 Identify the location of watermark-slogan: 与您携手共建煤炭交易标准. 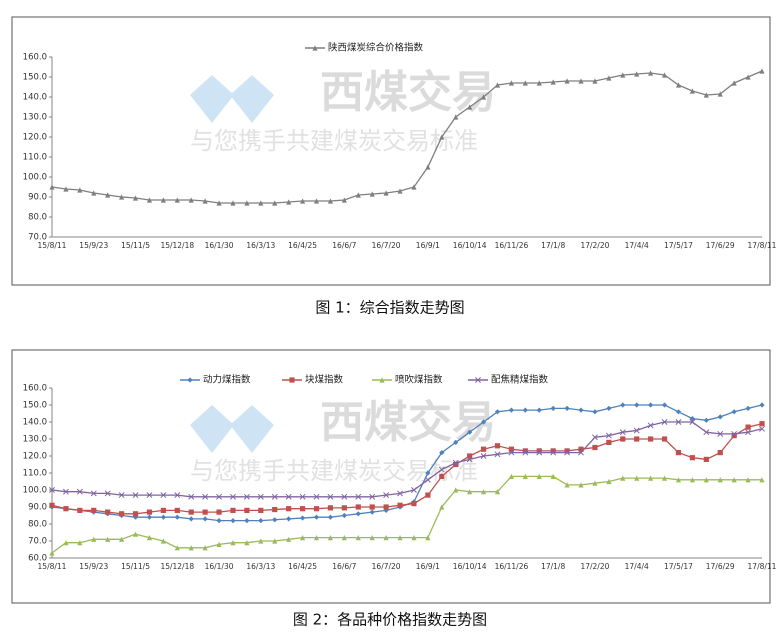
(334, 471).